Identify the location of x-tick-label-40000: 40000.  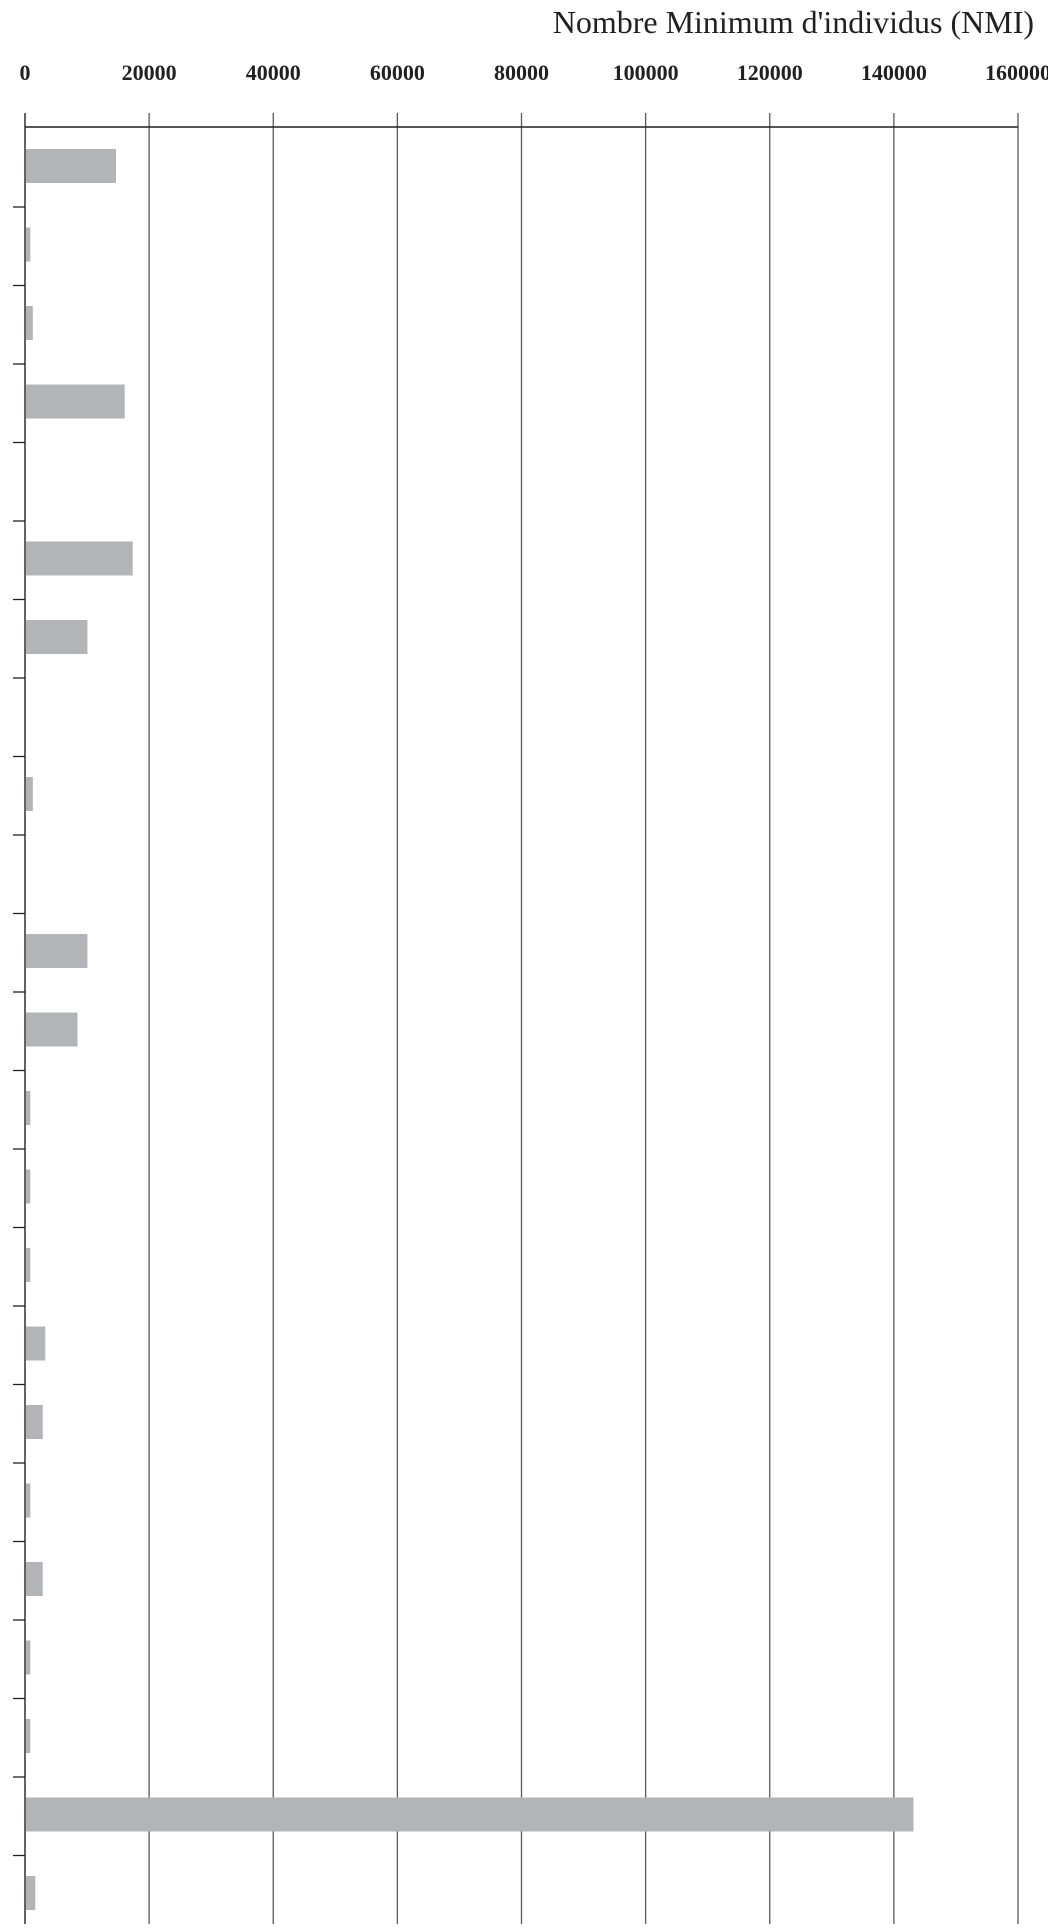
(273, 72).